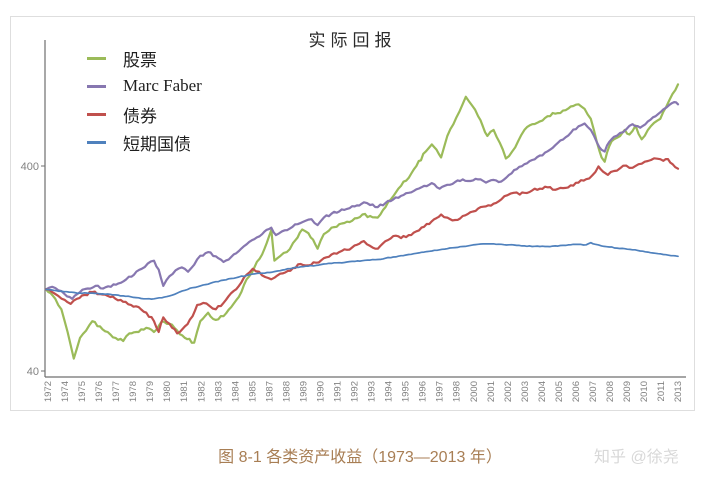 This screenshot has height=481, width=720. What do you see at coordinates (140, 116) in the screenshot?
I see `legend-label: 债券` at bounding box center [140, 116].